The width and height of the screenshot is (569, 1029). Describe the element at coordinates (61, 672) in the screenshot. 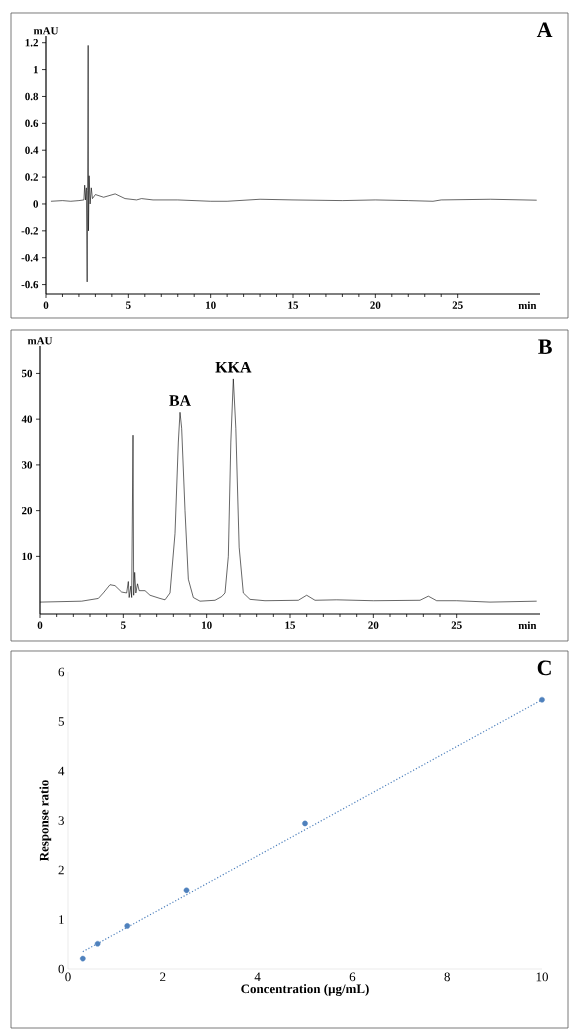

I see `y-tick-label: 6` at that location.